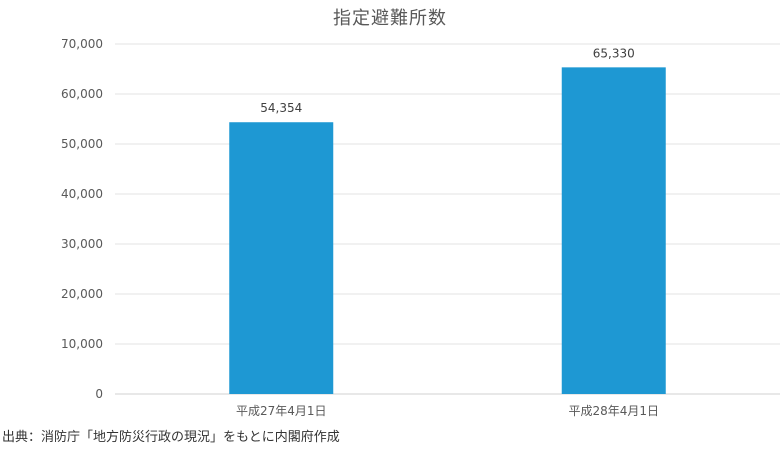  Describe the element at coordinates (82, 44) in the screenshot. I see `y-tick-label: 70,000` at that location.